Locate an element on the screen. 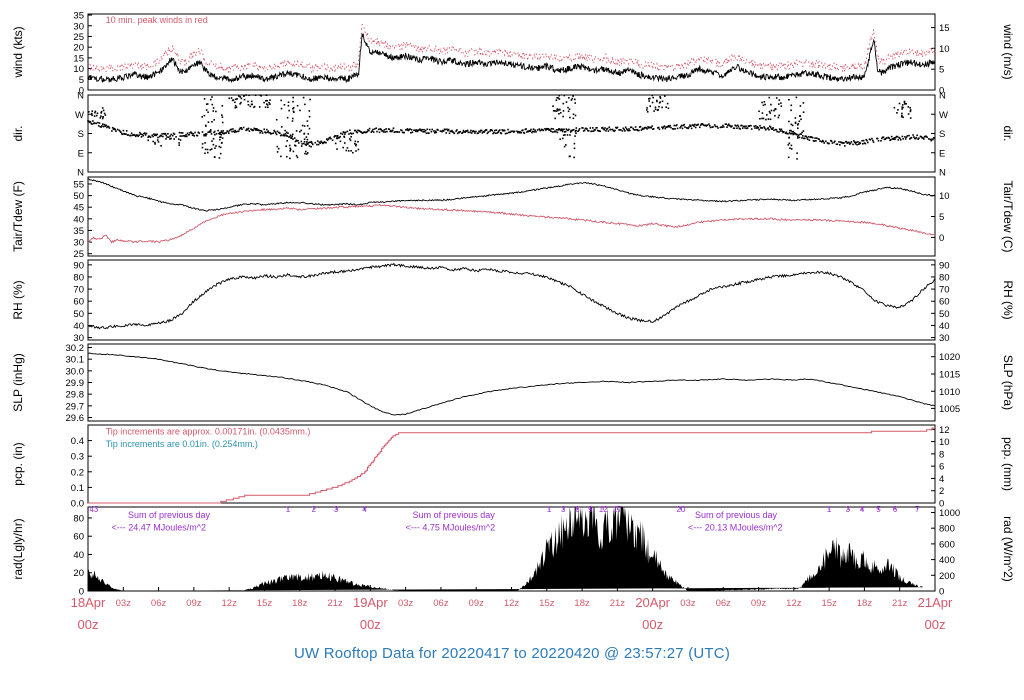  rh-frame is located at coordinates (511, 300).